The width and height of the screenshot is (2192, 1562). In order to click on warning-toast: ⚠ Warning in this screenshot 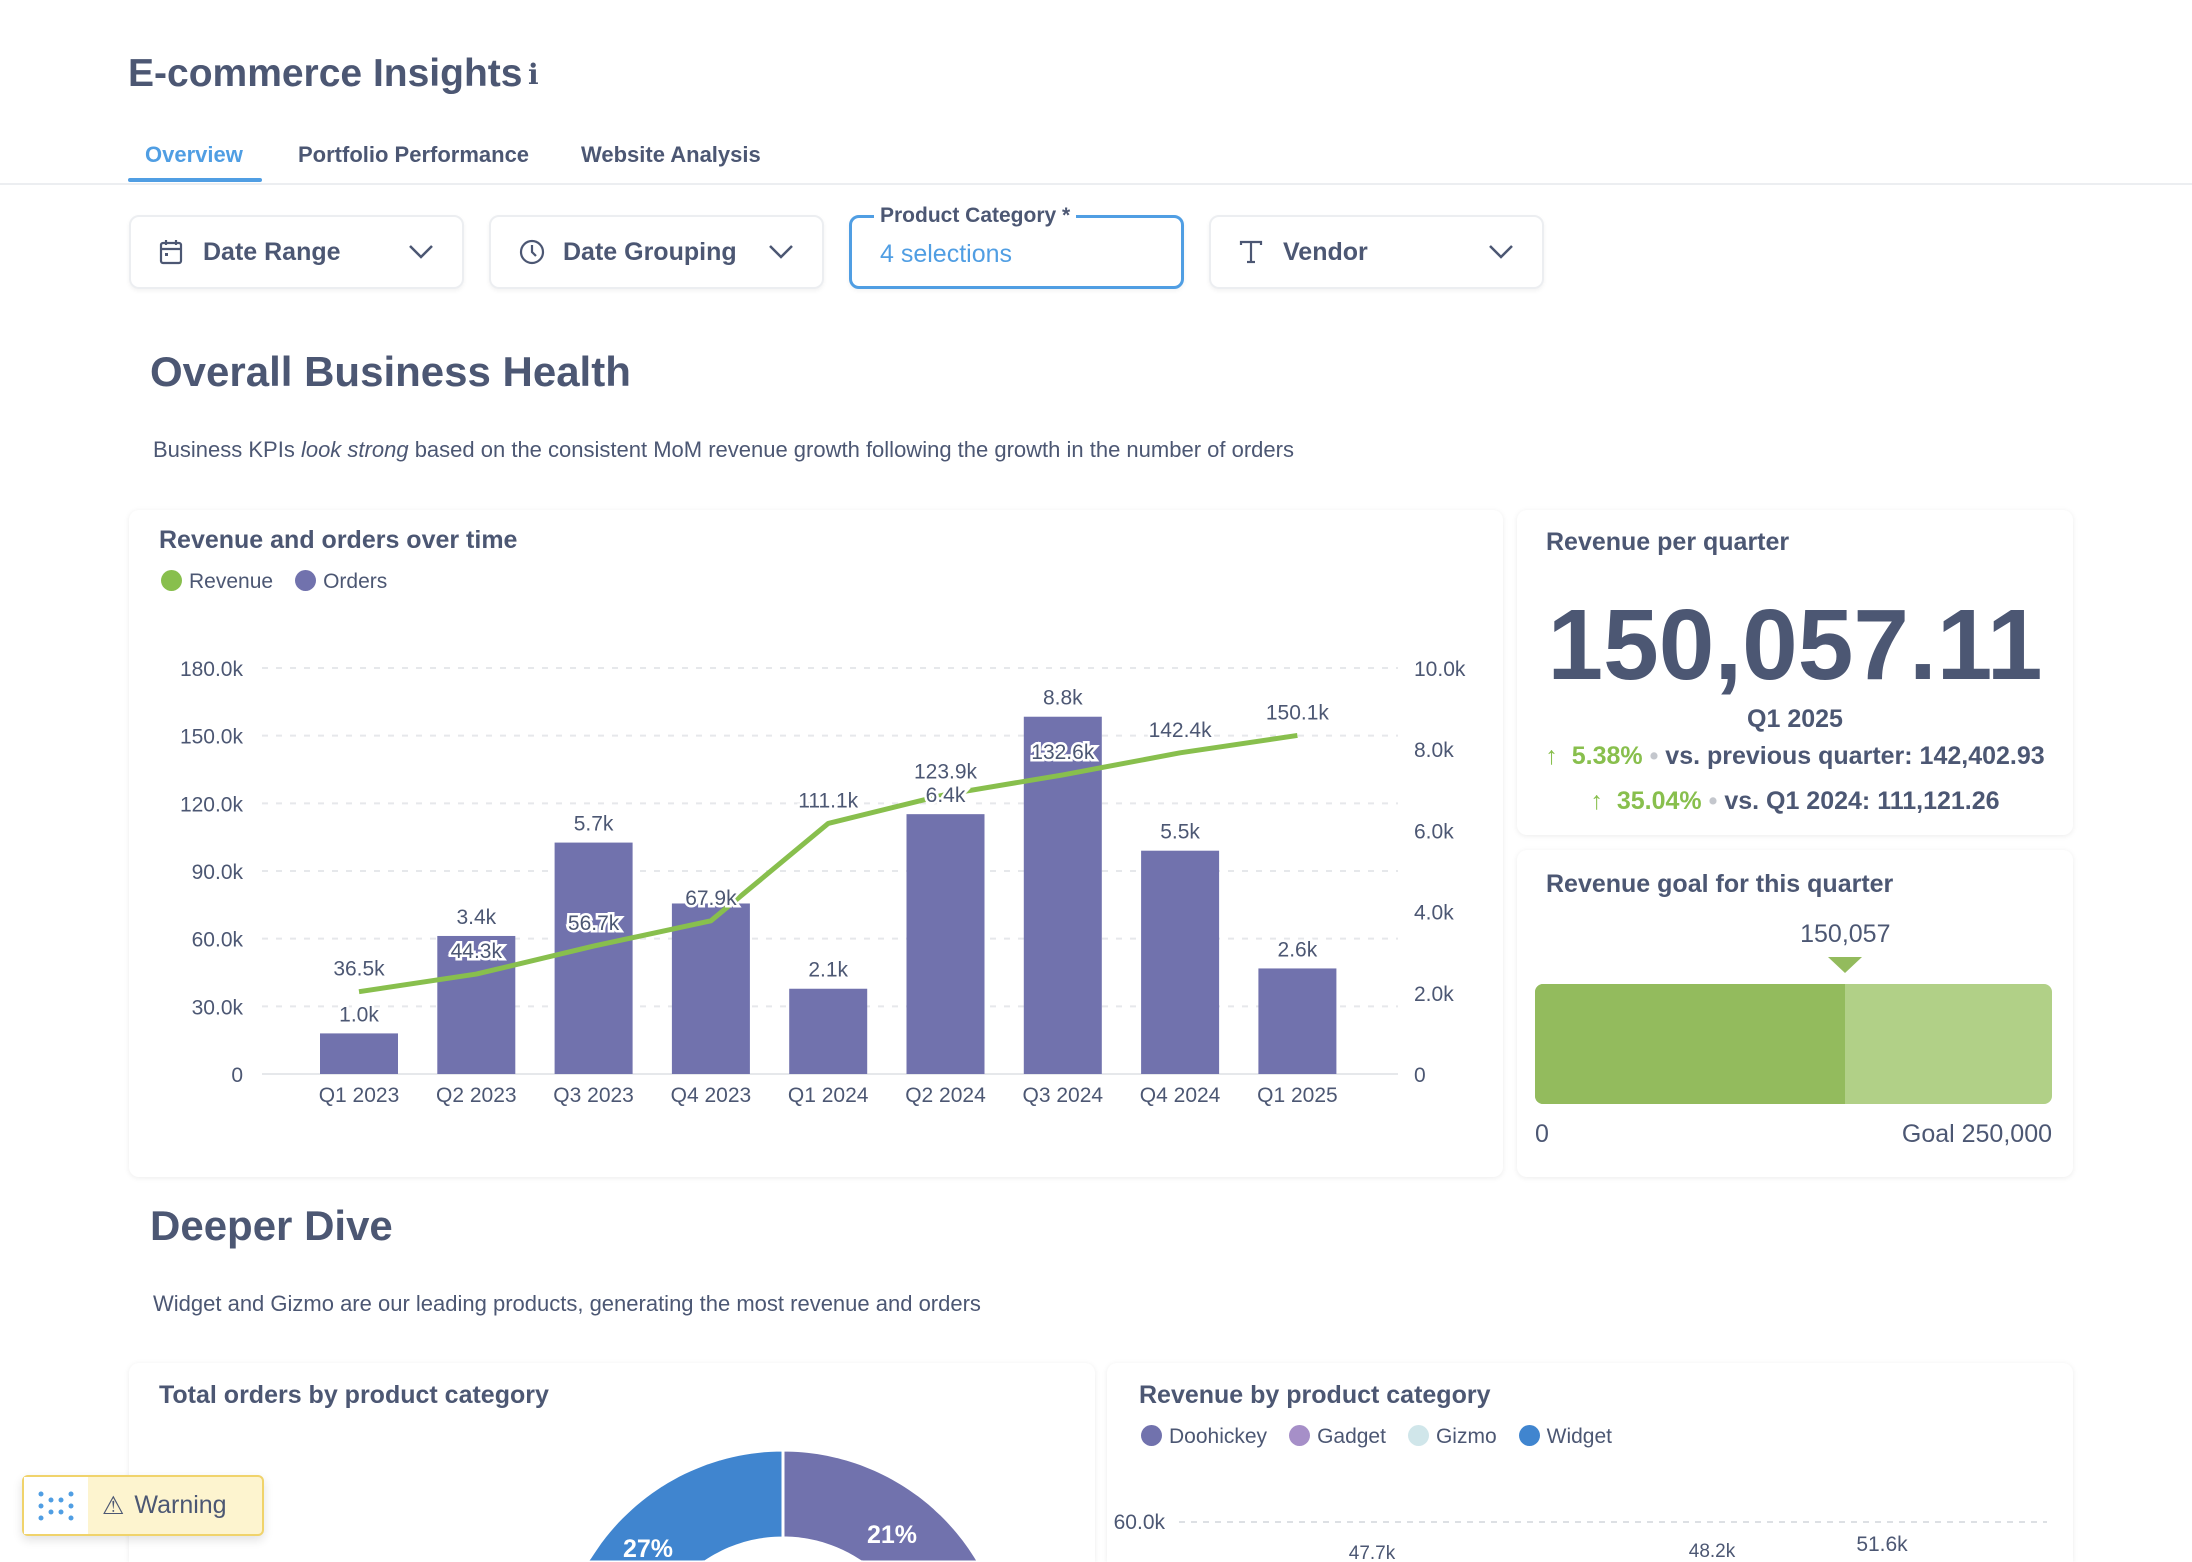, I will do `click(143, 1505)`.